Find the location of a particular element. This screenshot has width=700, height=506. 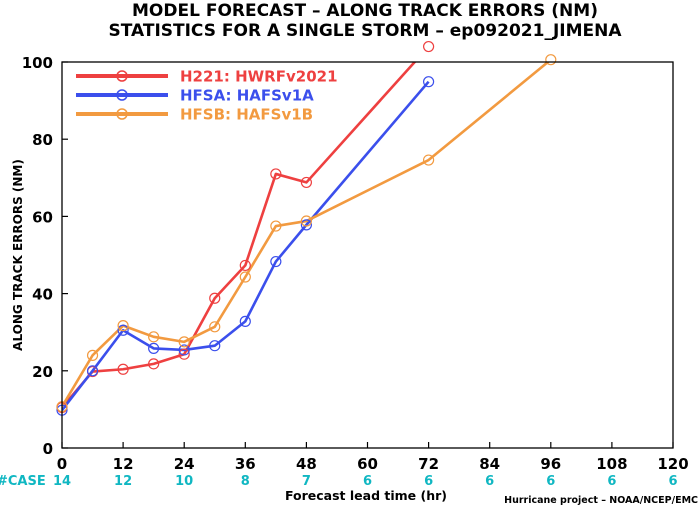

x-tick-label: 60 is located at coordinates (367, 464).